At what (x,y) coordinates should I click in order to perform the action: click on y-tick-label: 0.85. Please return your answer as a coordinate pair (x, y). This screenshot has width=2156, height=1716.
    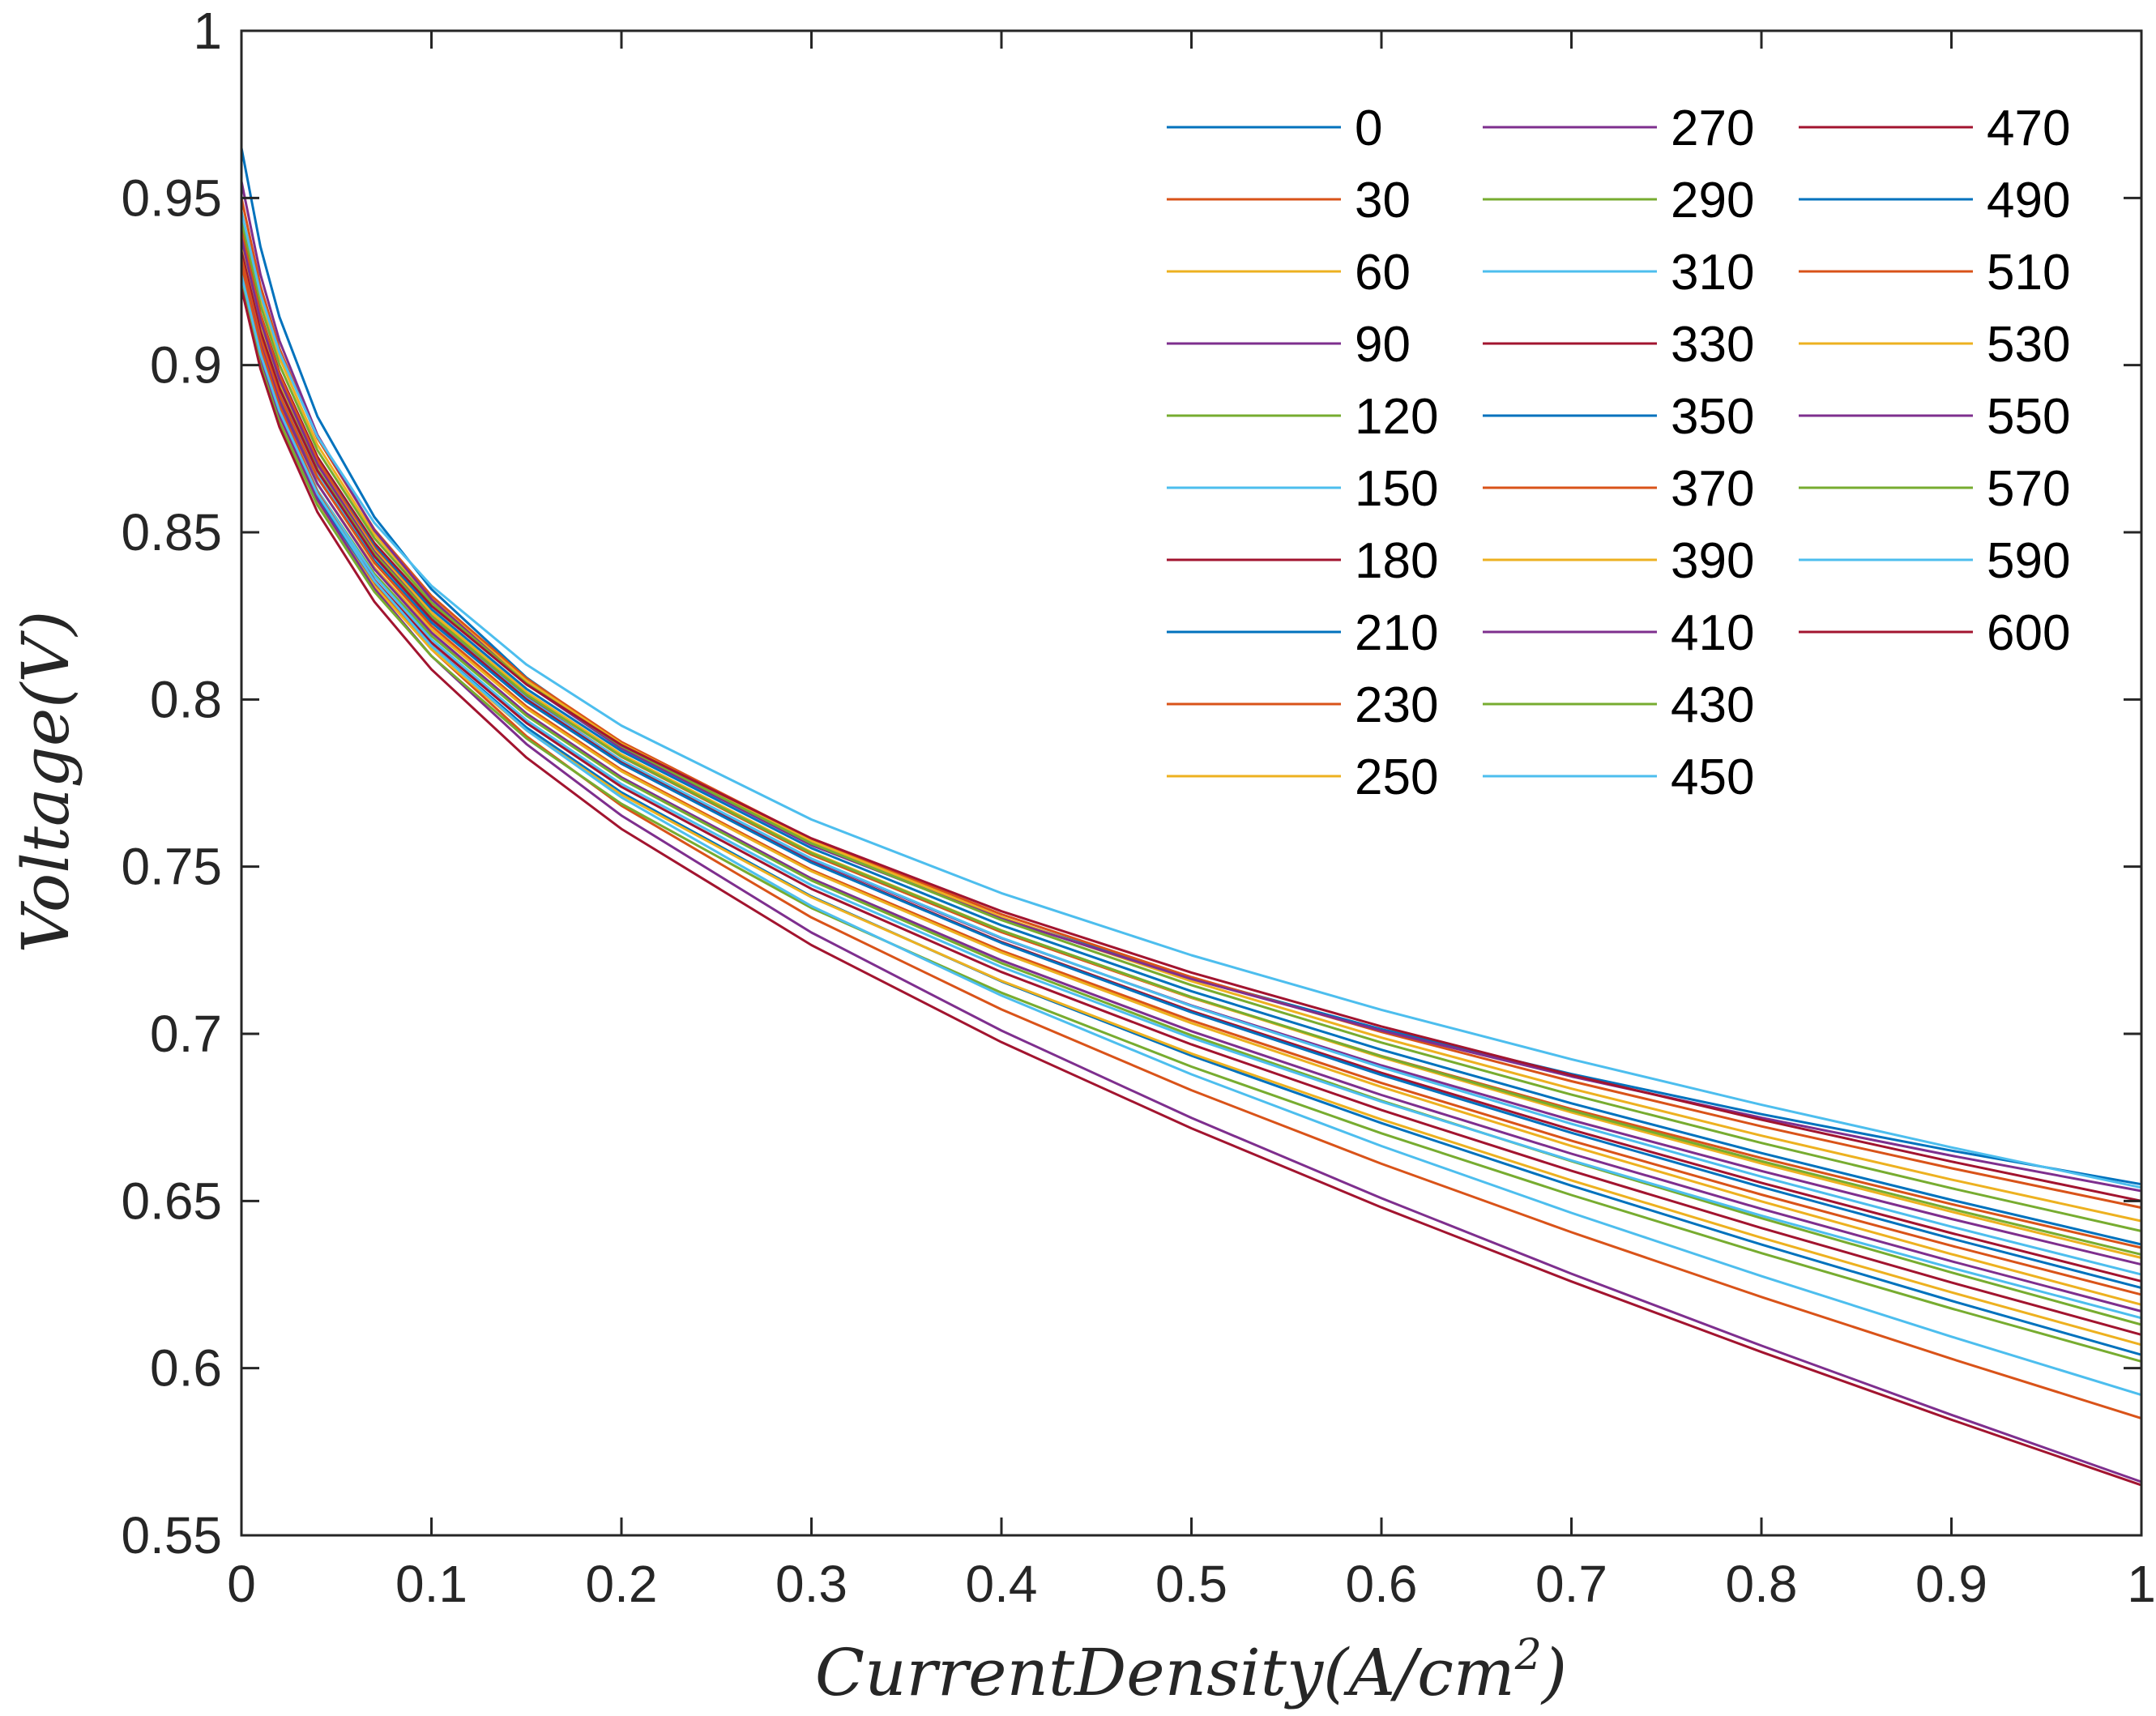
    Looking at the image, I should click on (171, 532).